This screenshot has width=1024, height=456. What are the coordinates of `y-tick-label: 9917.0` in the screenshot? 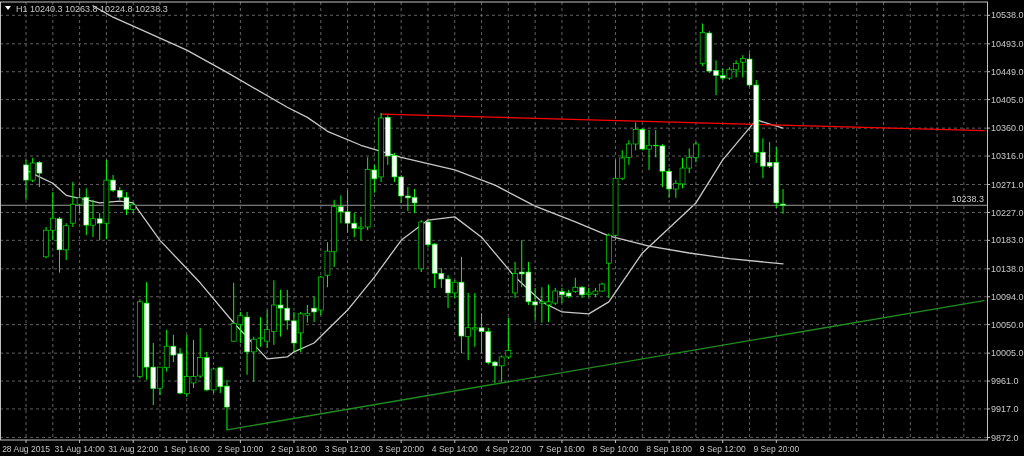 It's located at (1005, 409).